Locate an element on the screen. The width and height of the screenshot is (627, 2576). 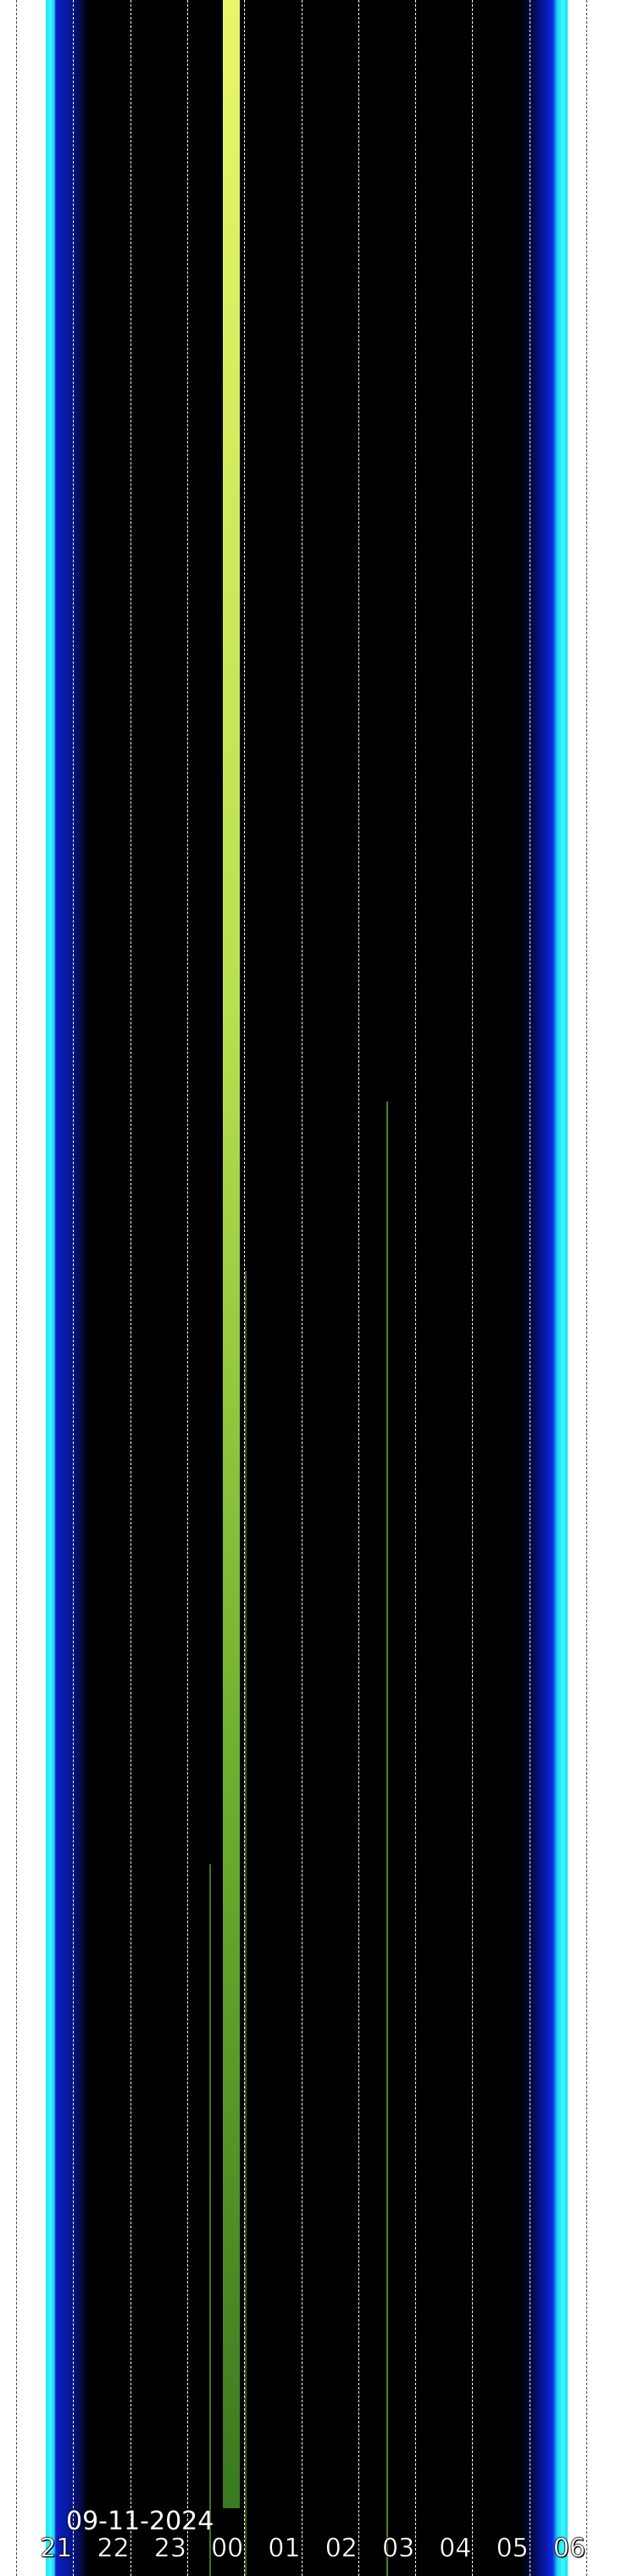
aurora-band is located at coordinates (231, 1254).